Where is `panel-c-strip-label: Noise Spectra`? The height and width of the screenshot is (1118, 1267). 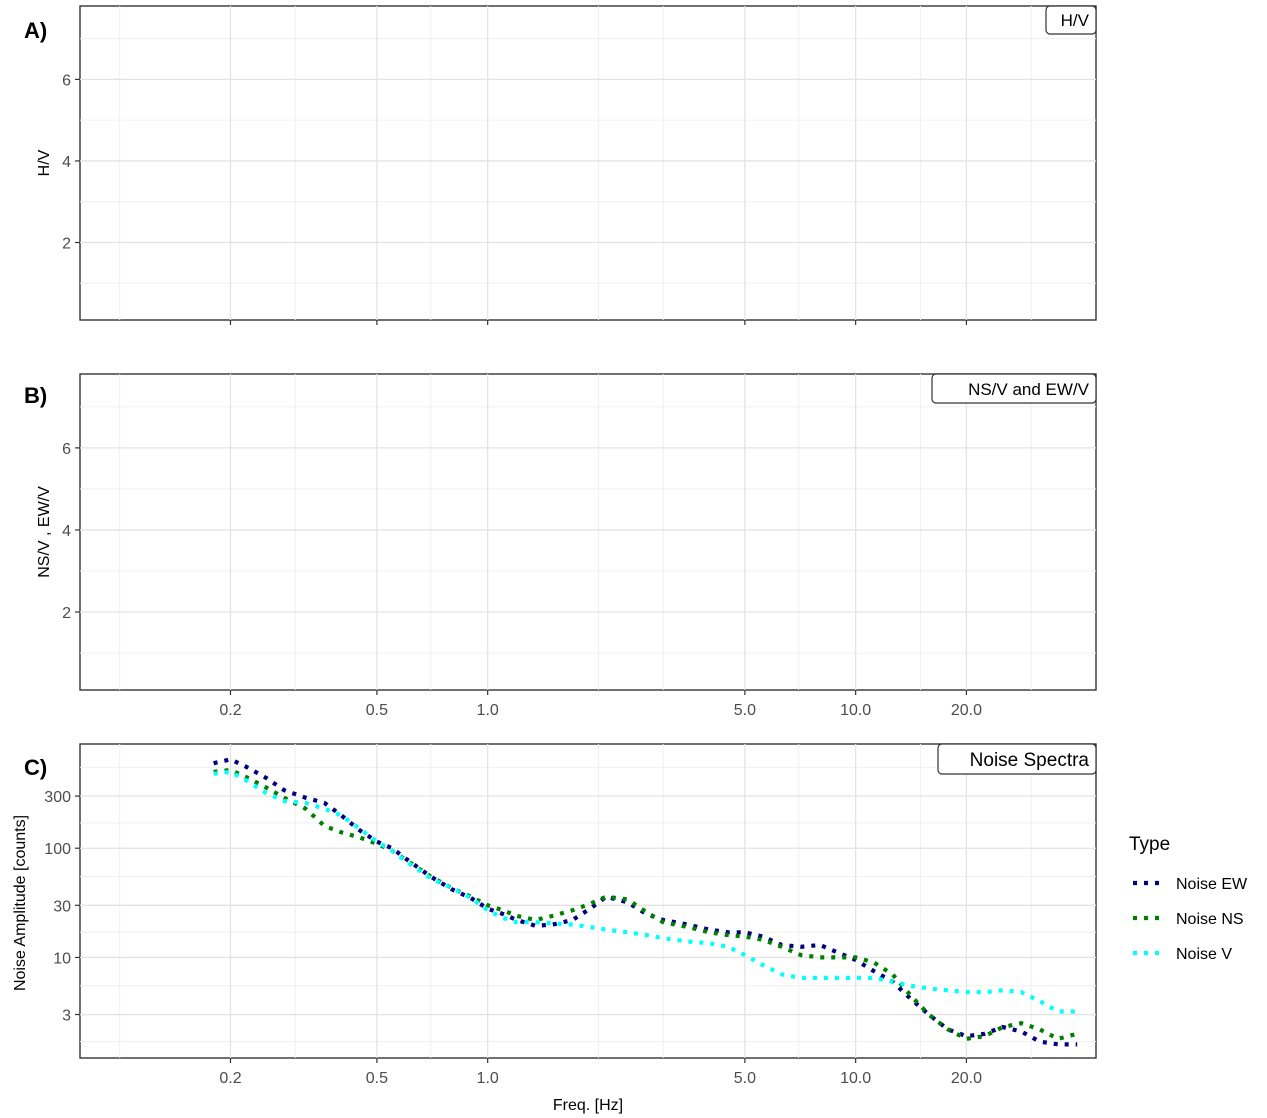
panel-c-strip-label: Noise Spectra is located at coordinates (1030, 760).